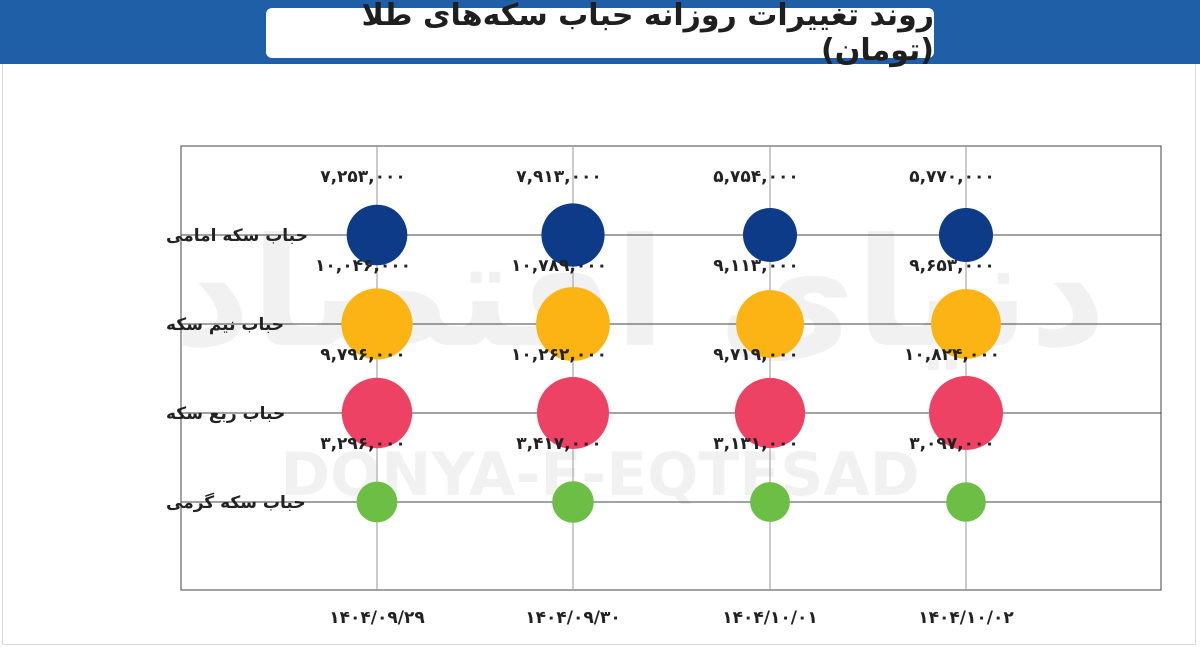 This screenshot has width=1200, height=647. I want to click on x-tick-label: ۱۴۰۴/۱۰/۰۲, so click(966, 618).